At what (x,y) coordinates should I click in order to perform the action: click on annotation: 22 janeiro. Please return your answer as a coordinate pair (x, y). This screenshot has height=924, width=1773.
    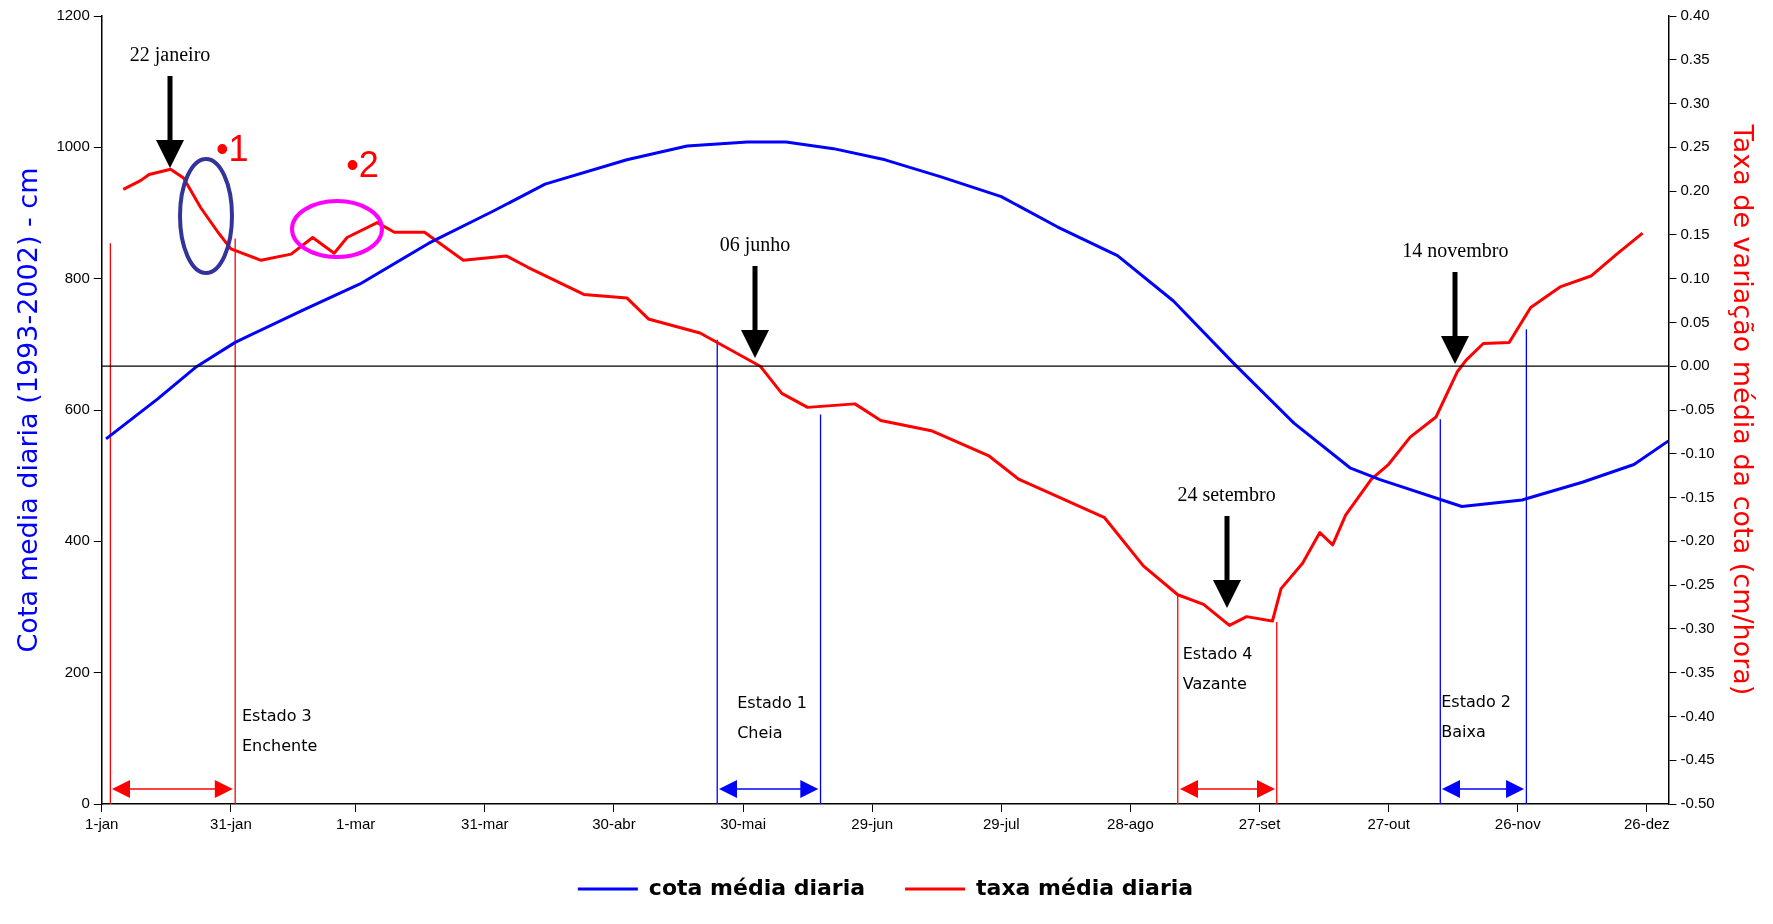
    Looking at the image, I should click on (170, 55).